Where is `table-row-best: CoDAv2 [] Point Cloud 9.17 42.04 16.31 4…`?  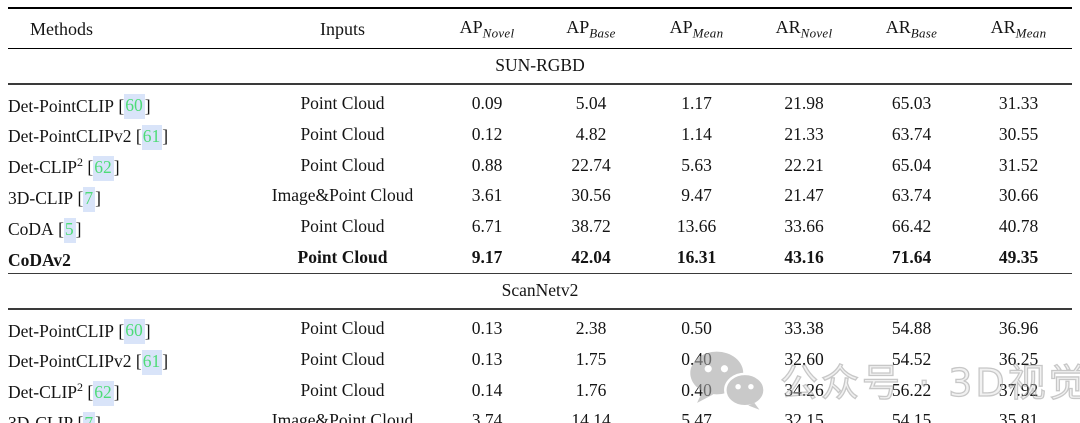
table-row-best: CoDAv2 [] Point Cloud 9.17 42.04 16.31 4… is located at coordinates (540, 257).